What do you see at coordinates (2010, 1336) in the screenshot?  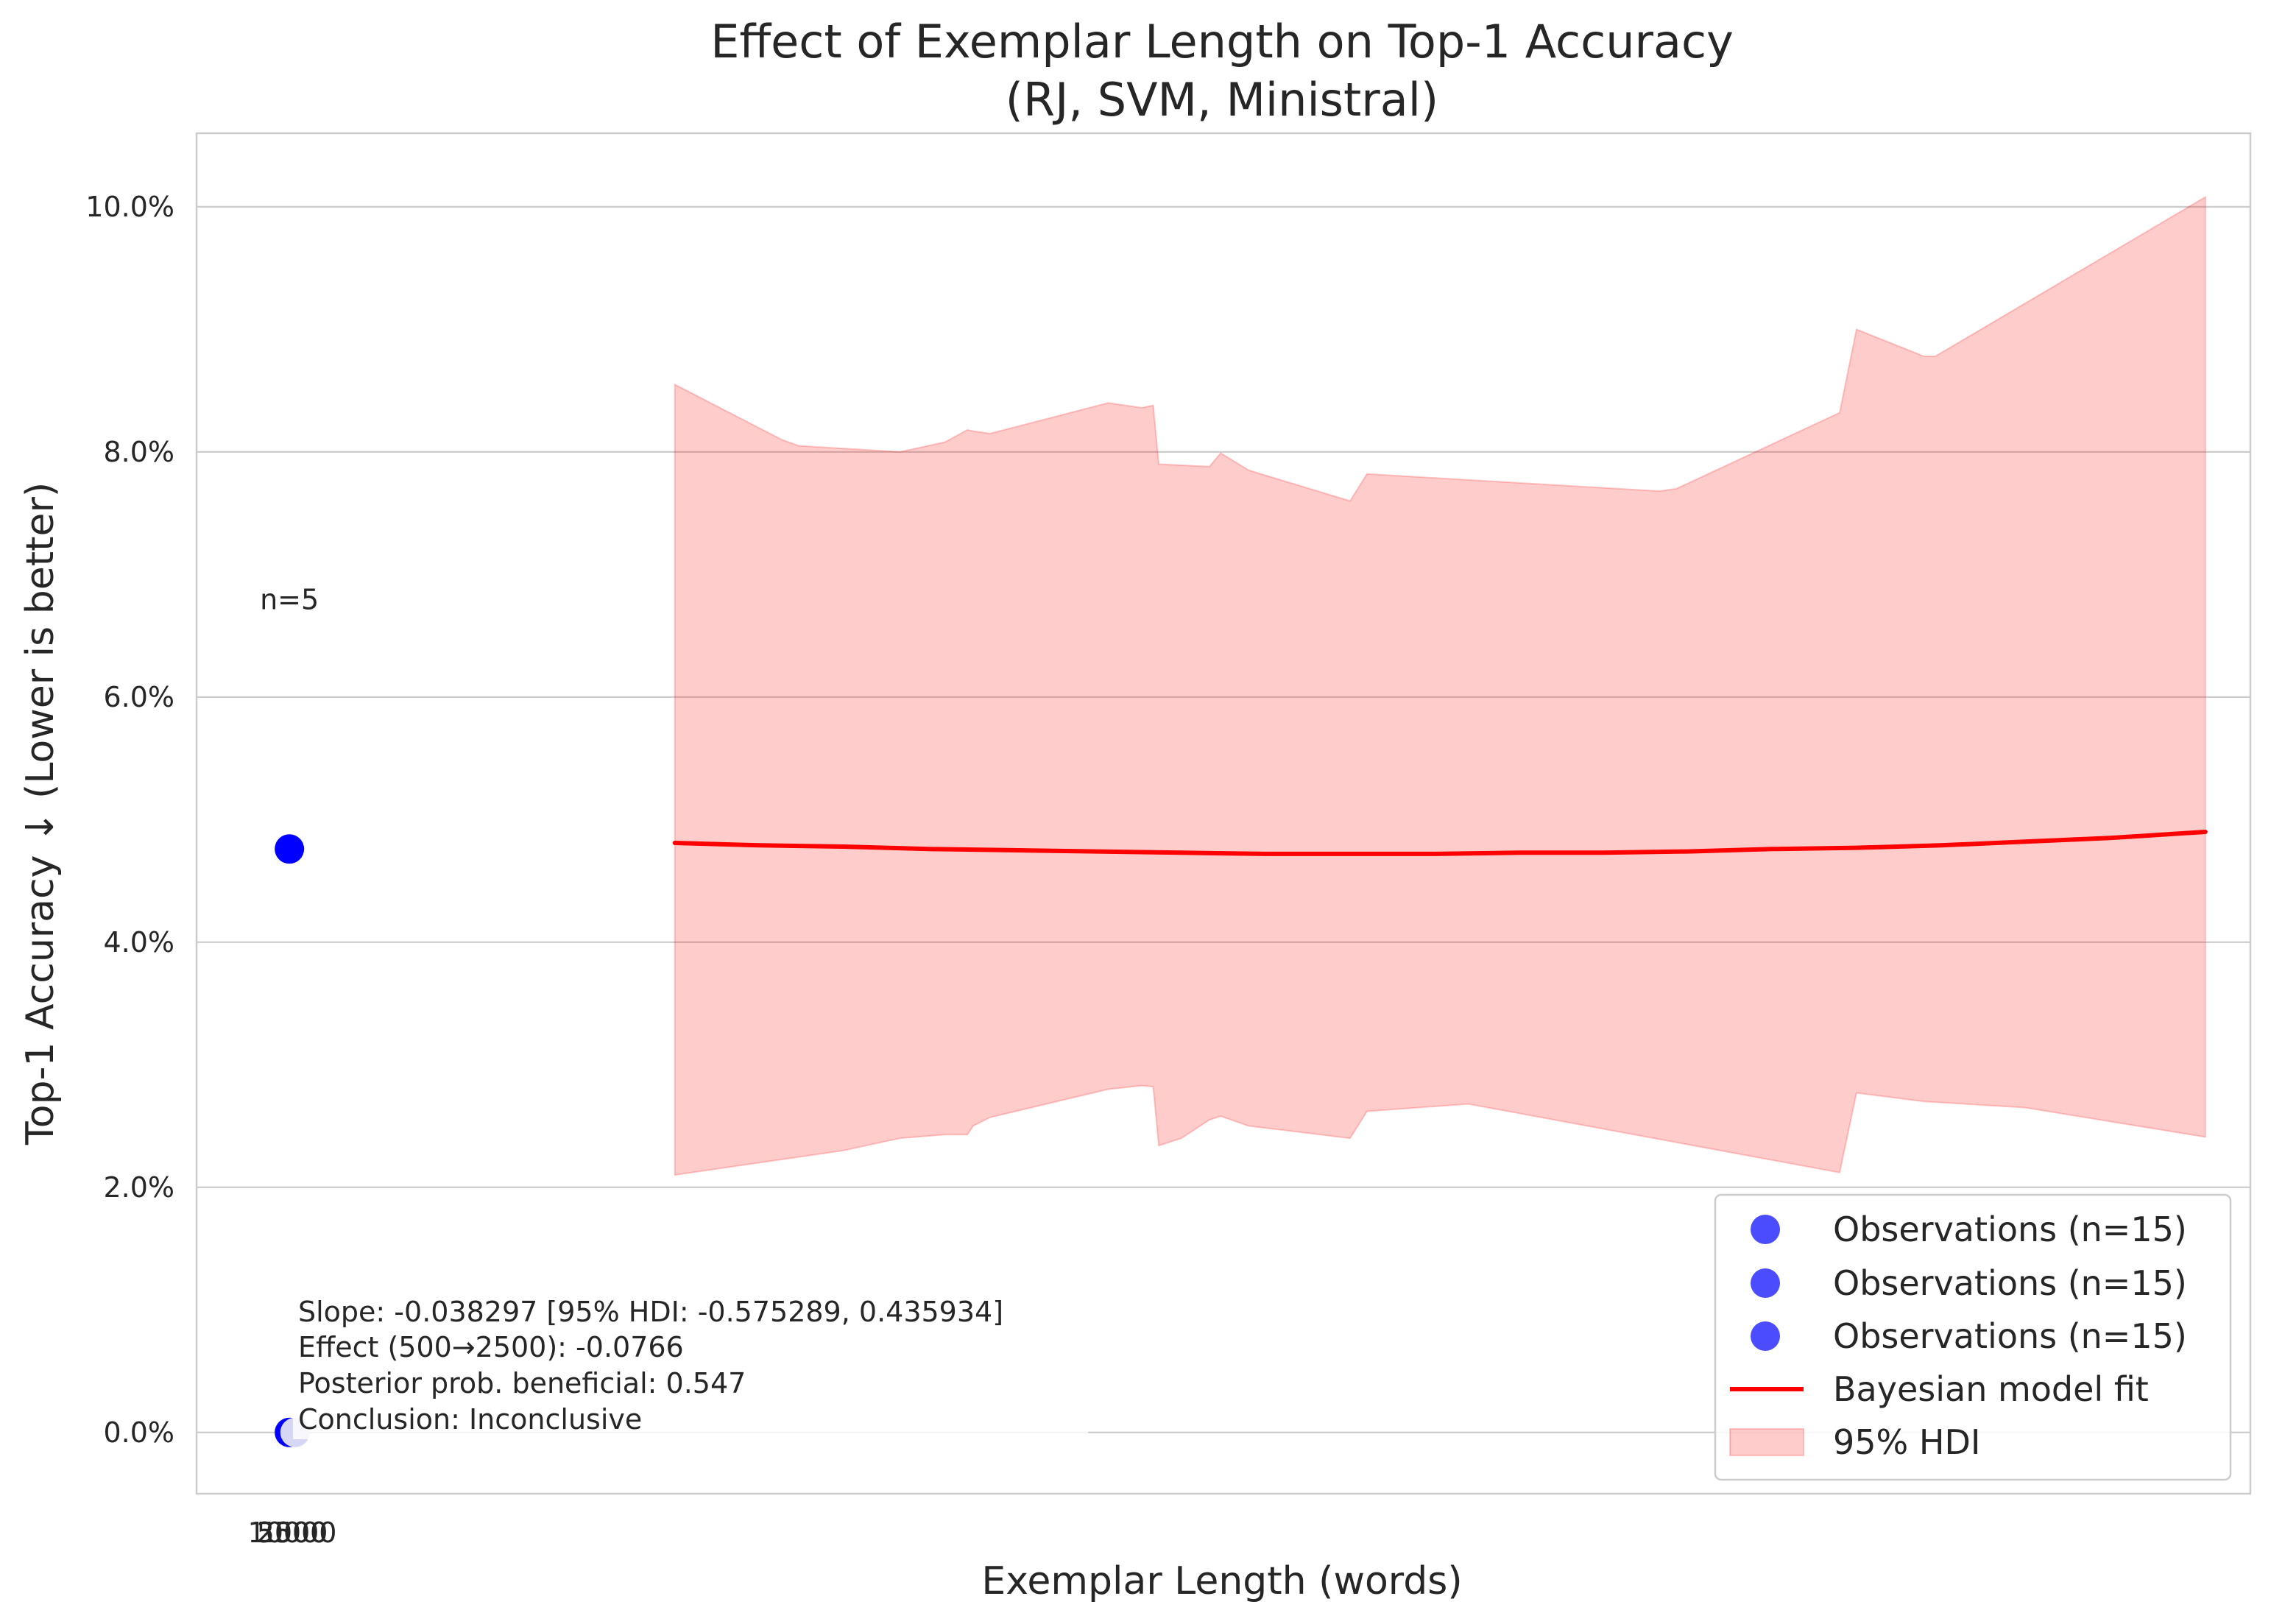 I see `legend-observations-label-3: Observations (n=15)` at bounding box center [2010, 1336].